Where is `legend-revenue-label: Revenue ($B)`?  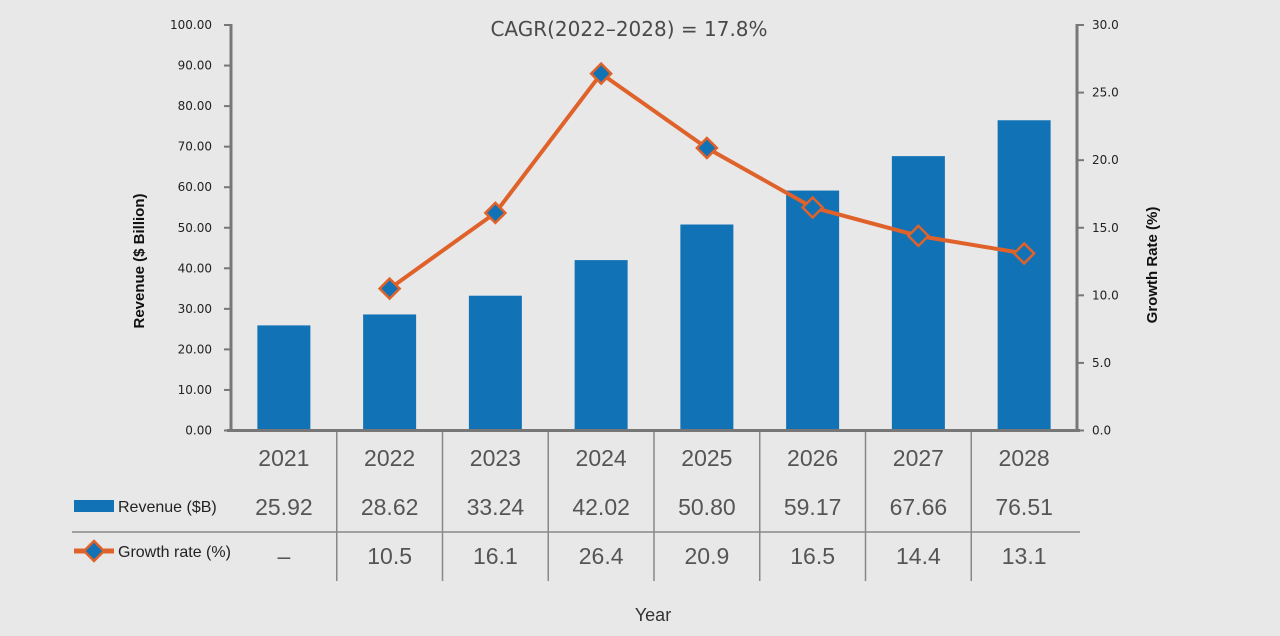 legend-revenue-label: Revenue ($B) is located at coordinates (167, 507).